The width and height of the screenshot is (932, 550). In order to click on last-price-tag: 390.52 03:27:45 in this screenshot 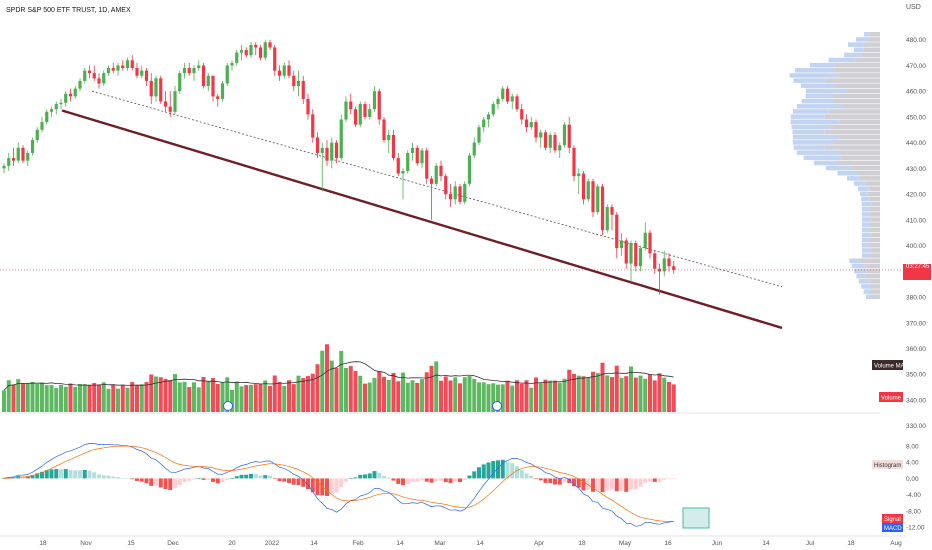, I will do `click(917, 268)`.